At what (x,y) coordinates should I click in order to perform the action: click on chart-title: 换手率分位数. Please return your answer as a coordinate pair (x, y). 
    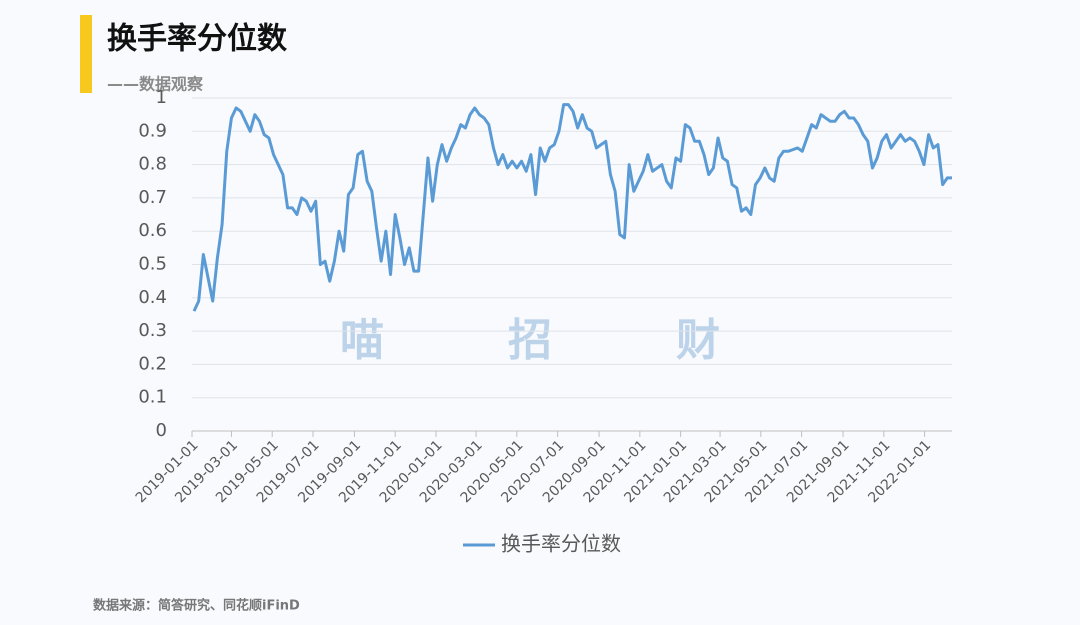
    Looking at the image, I should click on (197, 39).